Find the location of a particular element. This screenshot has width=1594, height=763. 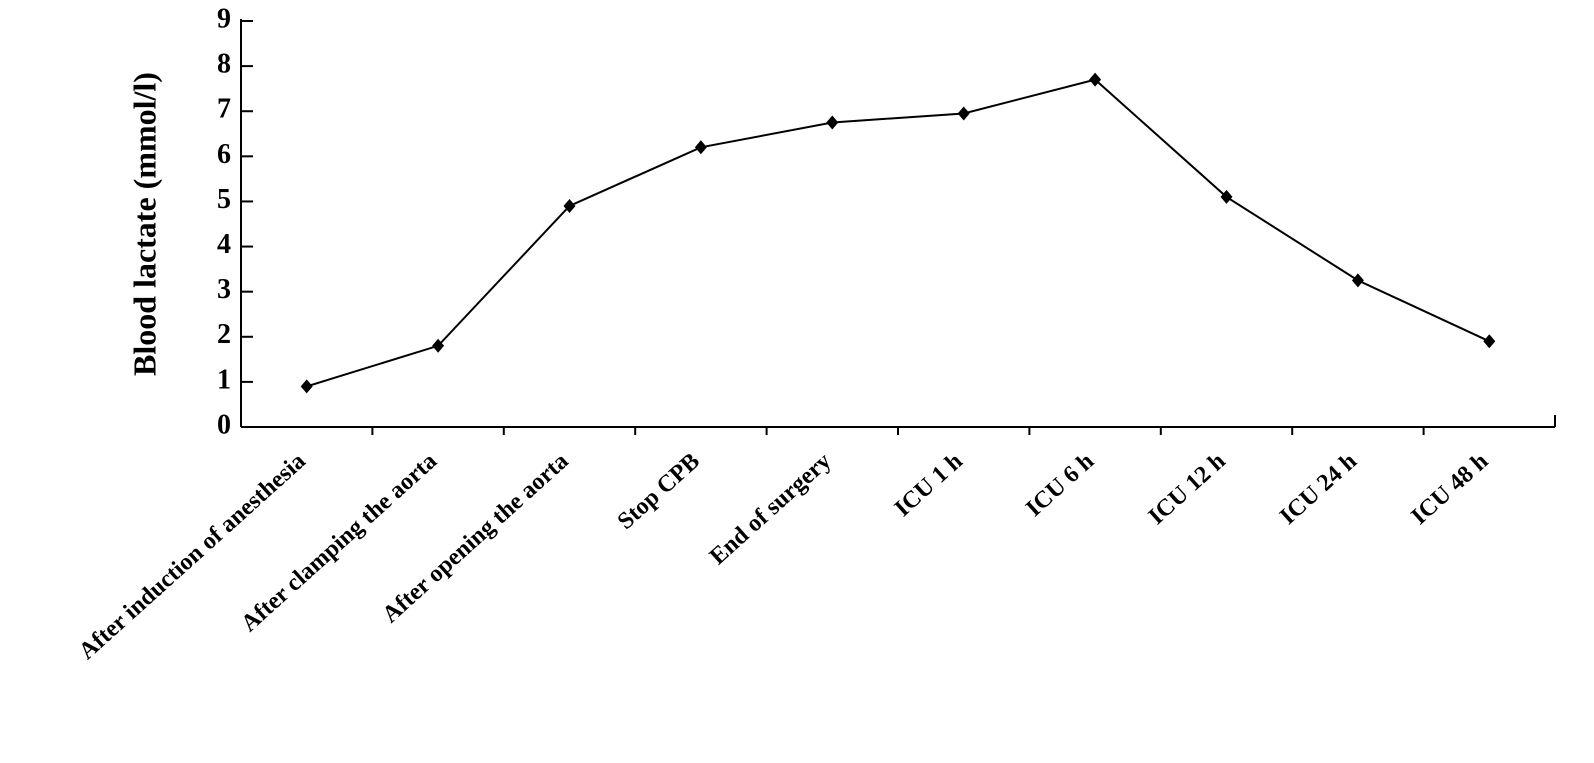

y-tick-label: 0 is located at coordinates (224, 424).